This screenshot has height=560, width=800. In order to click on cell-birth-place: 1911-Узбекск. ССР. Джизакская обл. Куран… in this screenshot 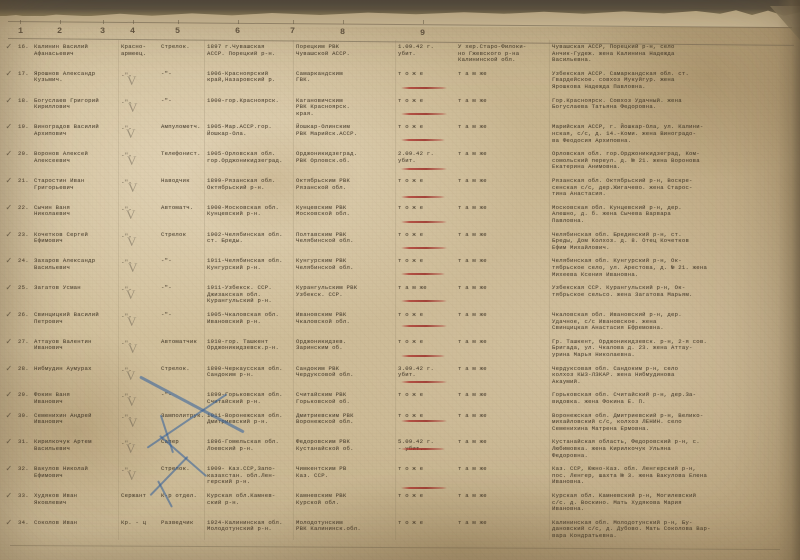, I will do `click(239, 294)`.